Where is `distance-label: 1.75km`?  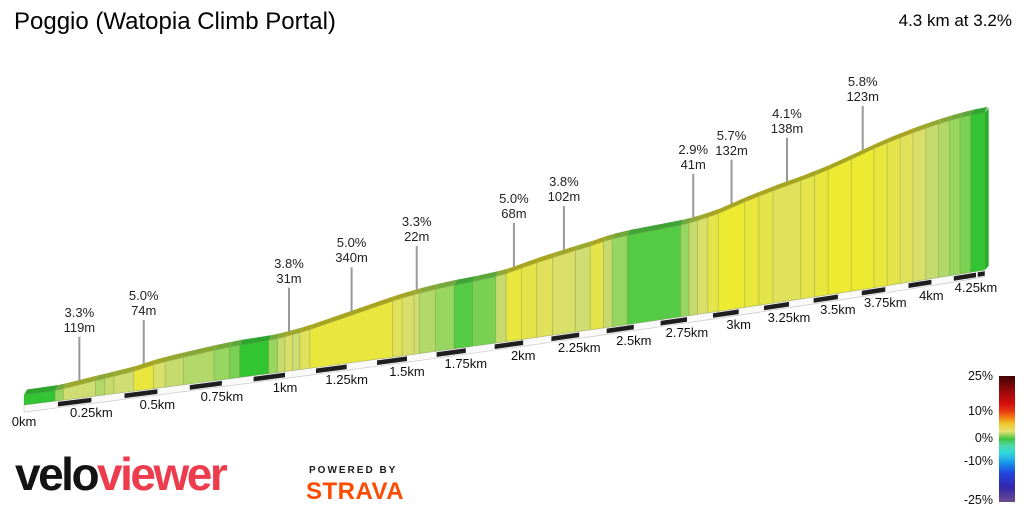
distance-label: 1.75km is located at coordinates (466, 364).